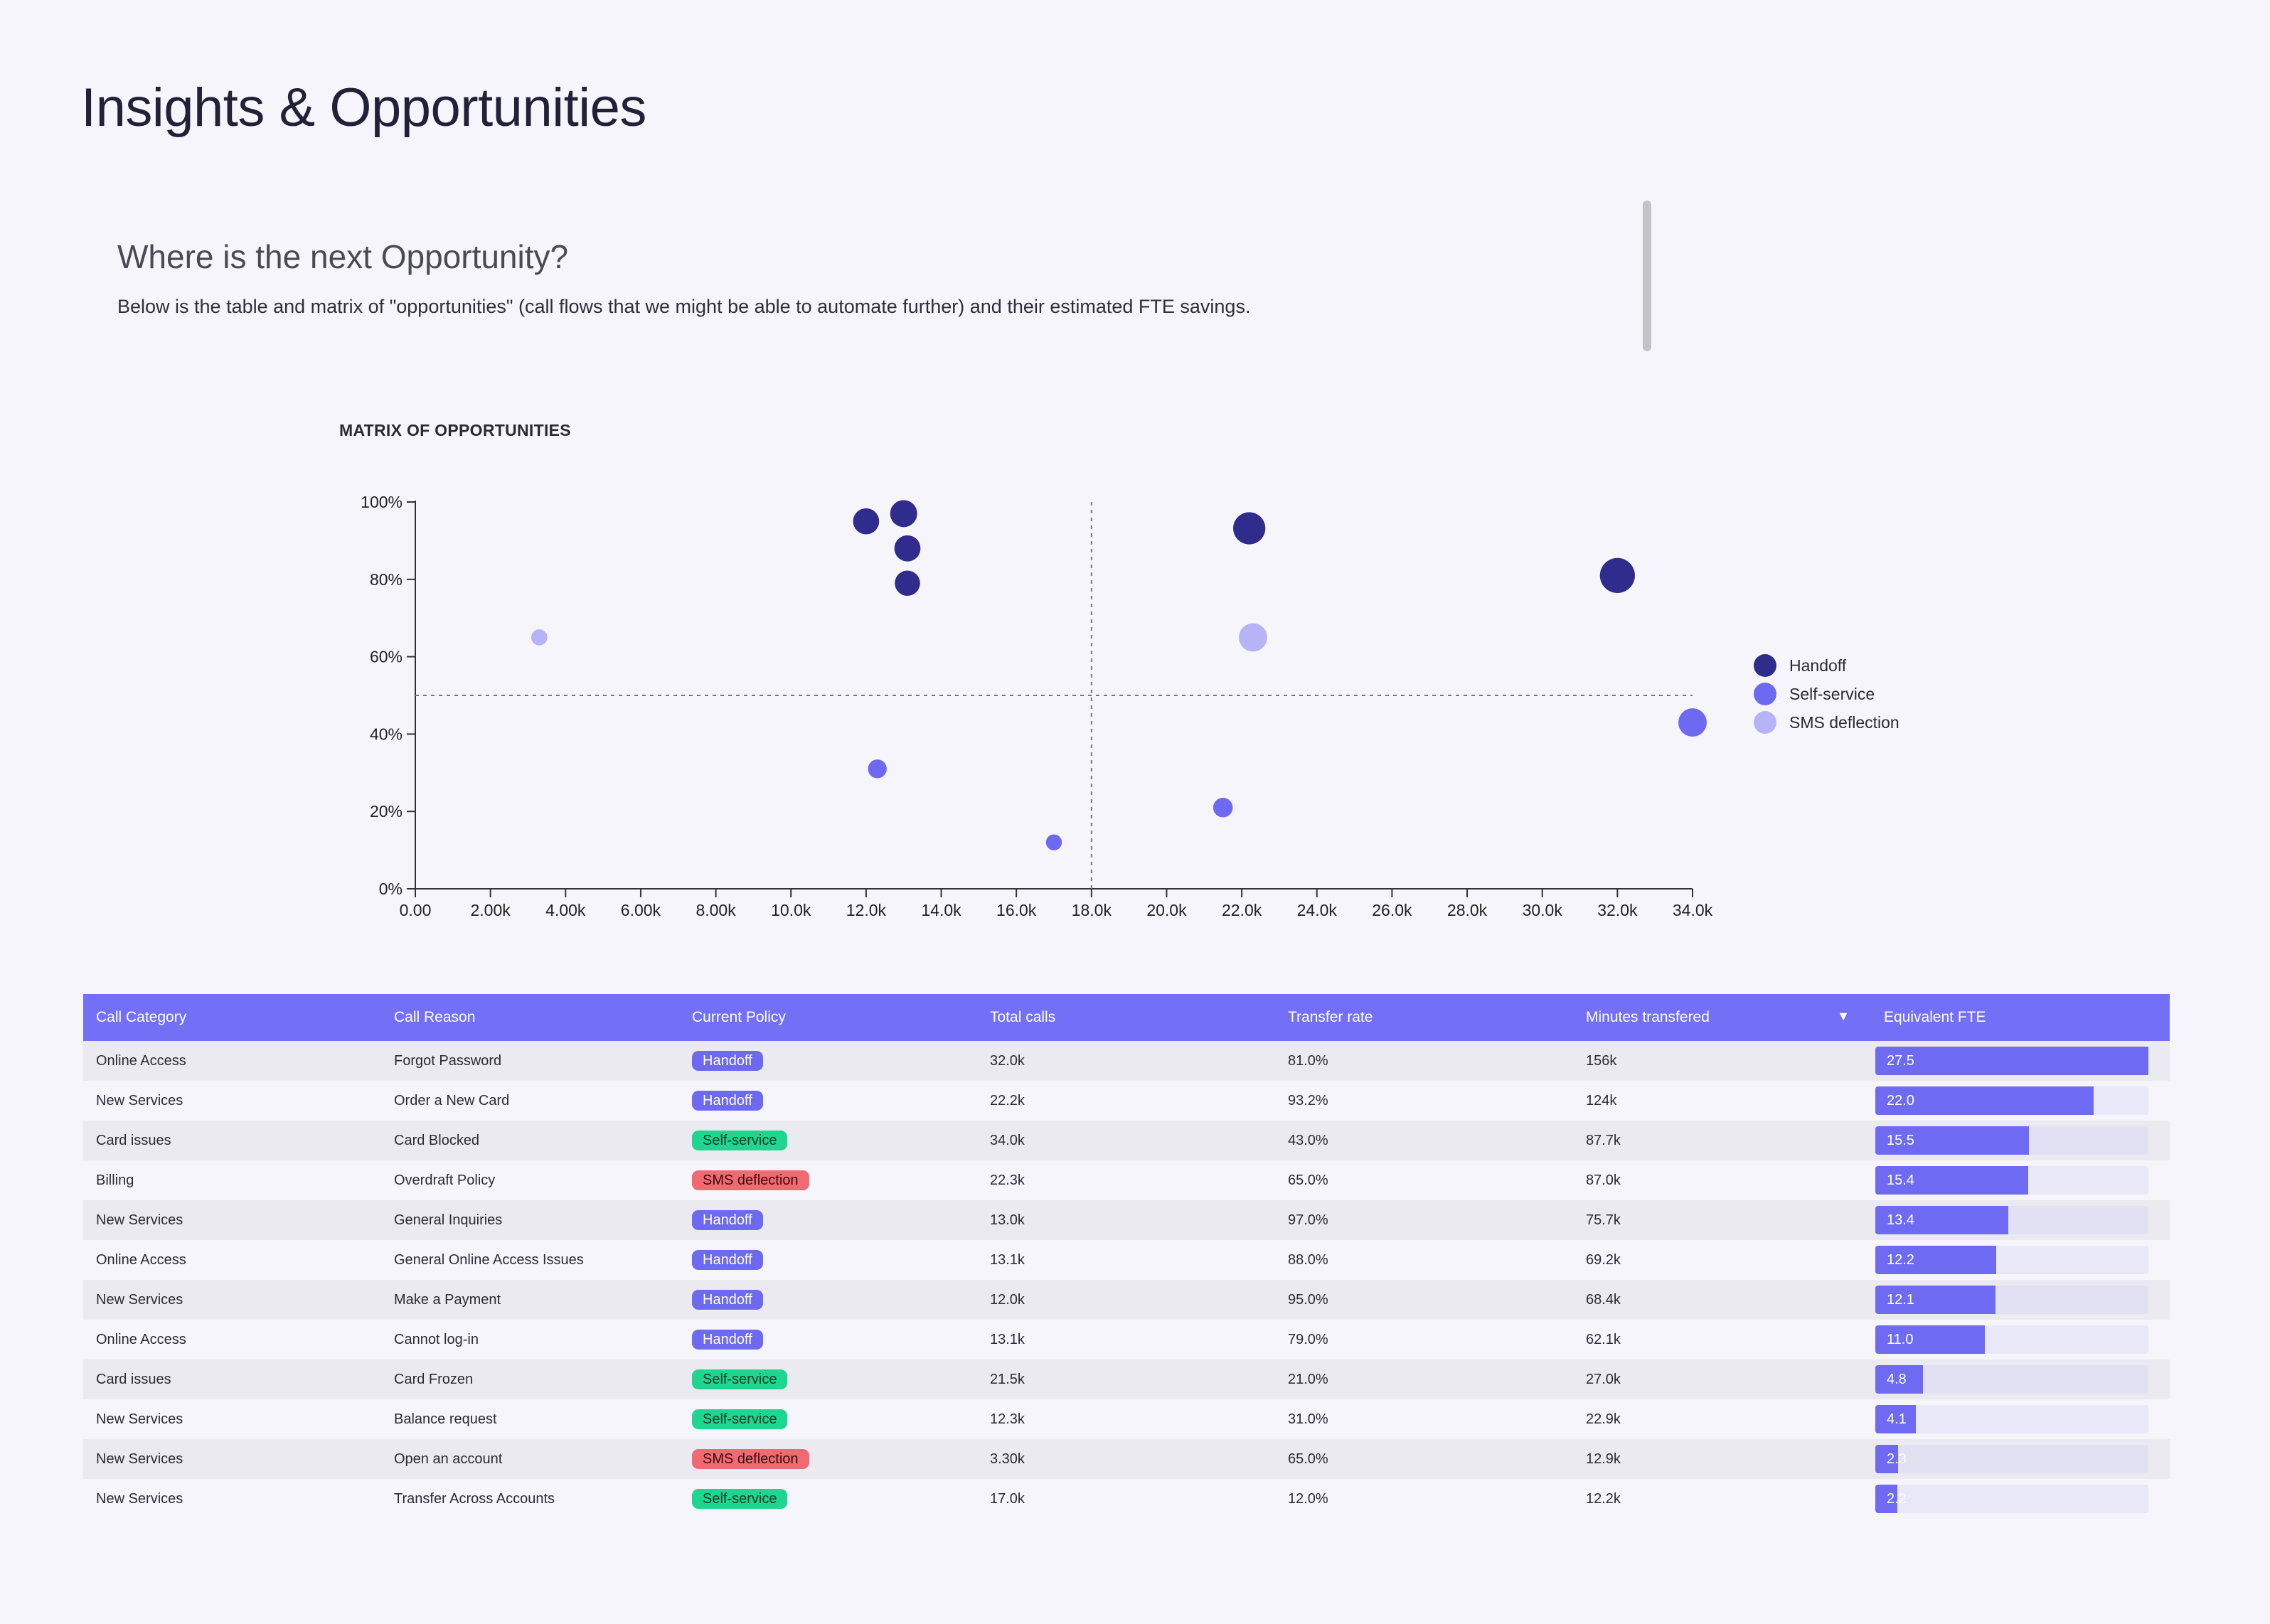 The width and height of the screenshot is (2270, 1624). What do you see at coordinates (1166, 910) in the screenshot?
I see `x-tick-label: 20.0k` at bounding box center [1166, 910].